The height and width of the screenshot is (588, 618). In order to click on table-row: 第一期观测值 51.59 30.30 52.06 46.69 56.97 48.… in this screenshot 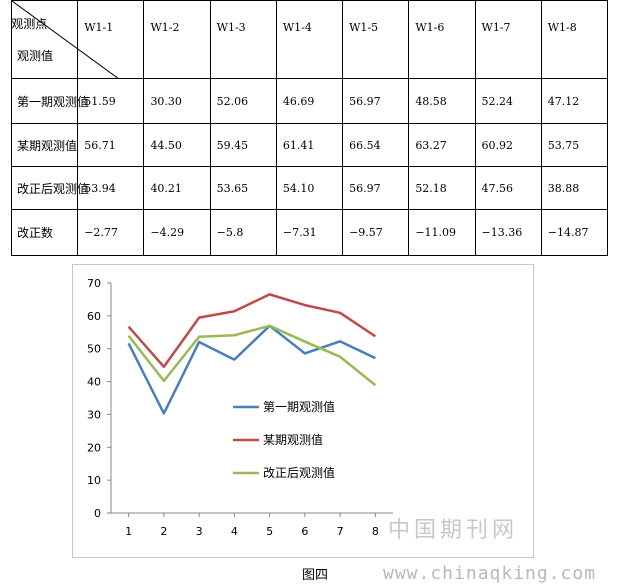, I will do `click(309, 101)`.